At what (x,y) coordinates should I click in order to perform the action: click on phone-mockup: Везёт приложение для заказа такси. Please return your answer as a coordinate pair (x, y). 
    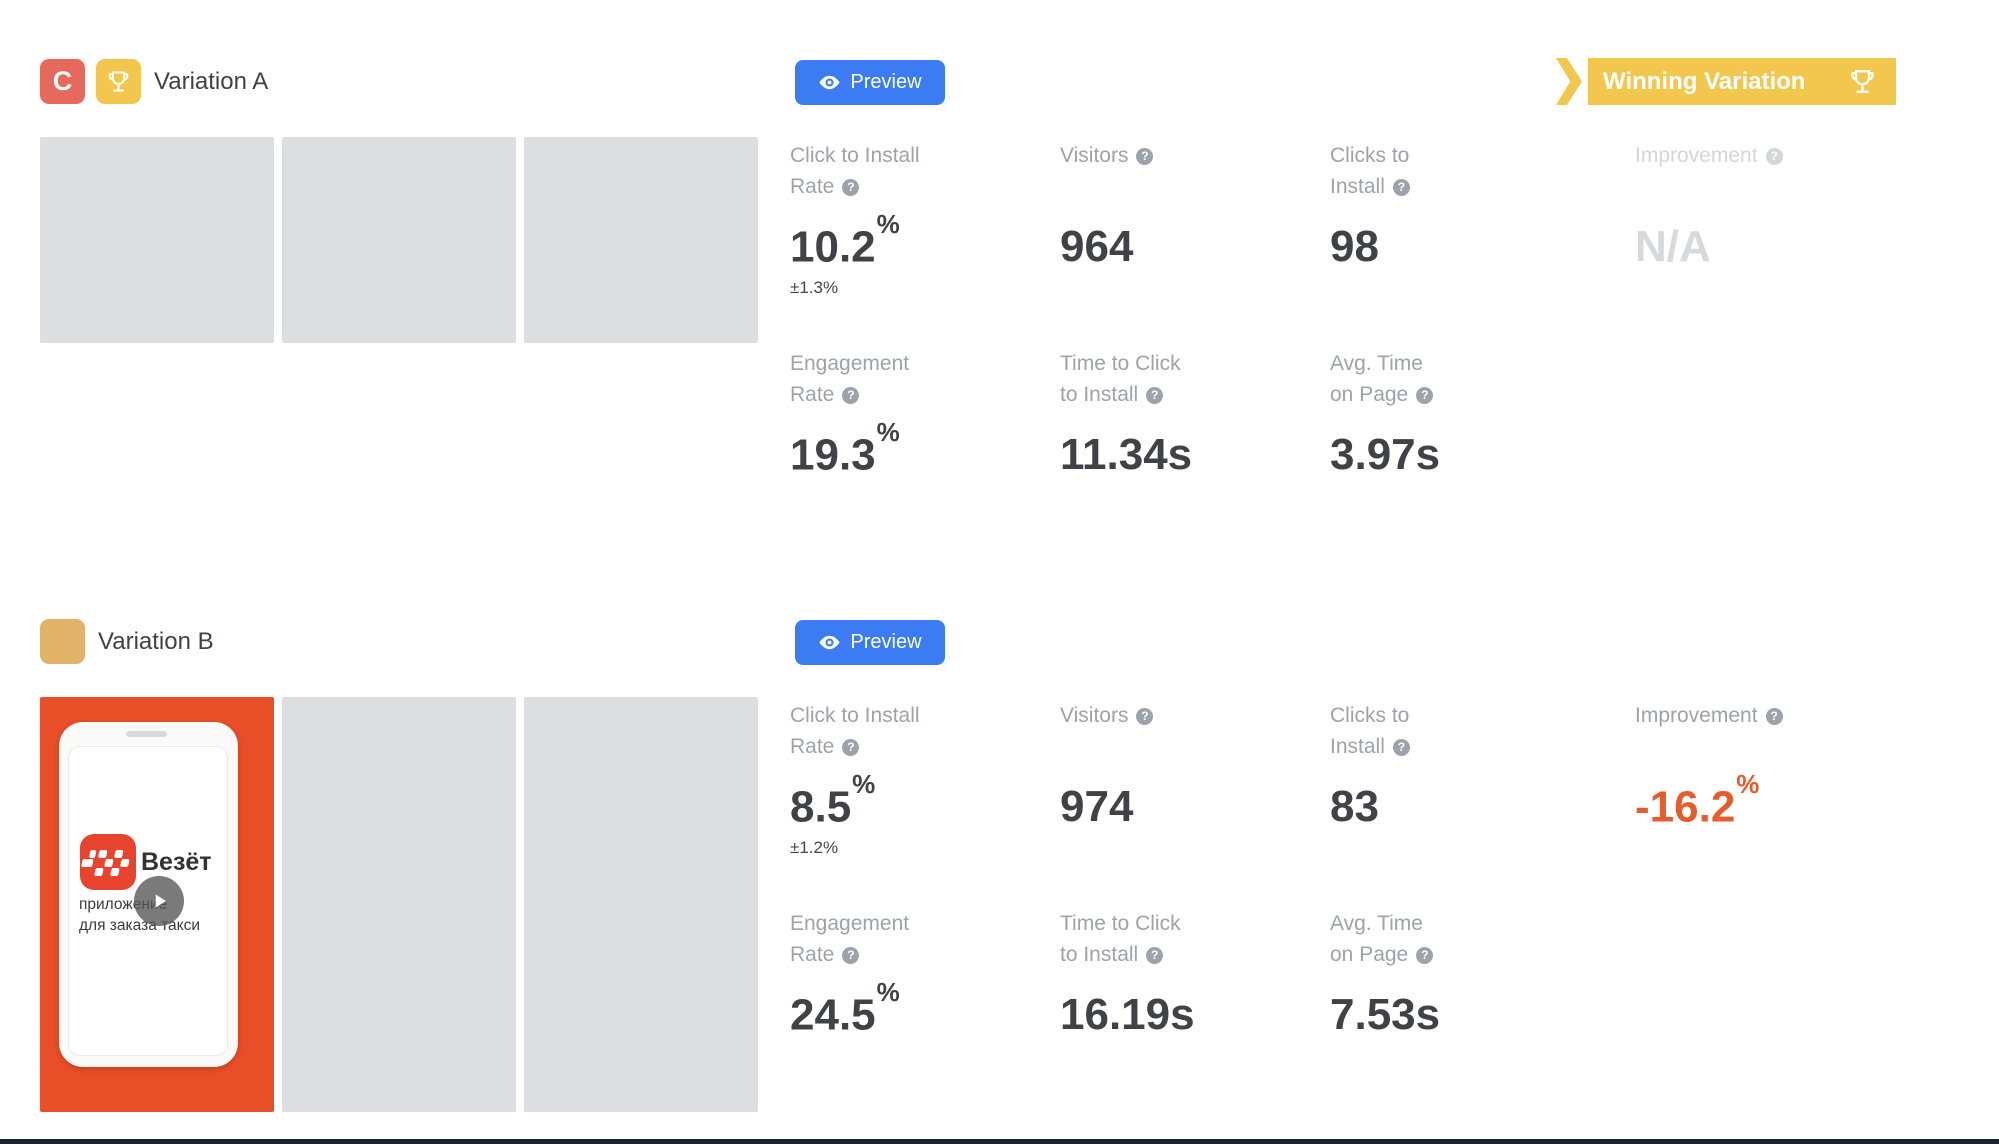
    Looking at the image, I should click on (148, 894).